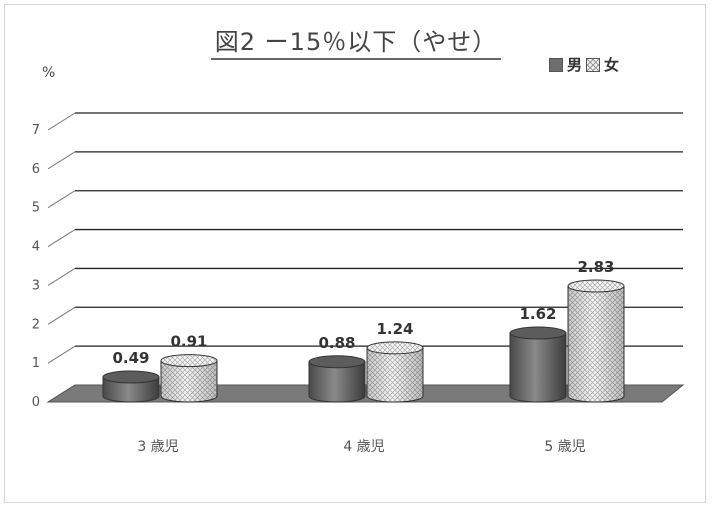  I want to click on y-tick-label: 7, so click(36, 130).